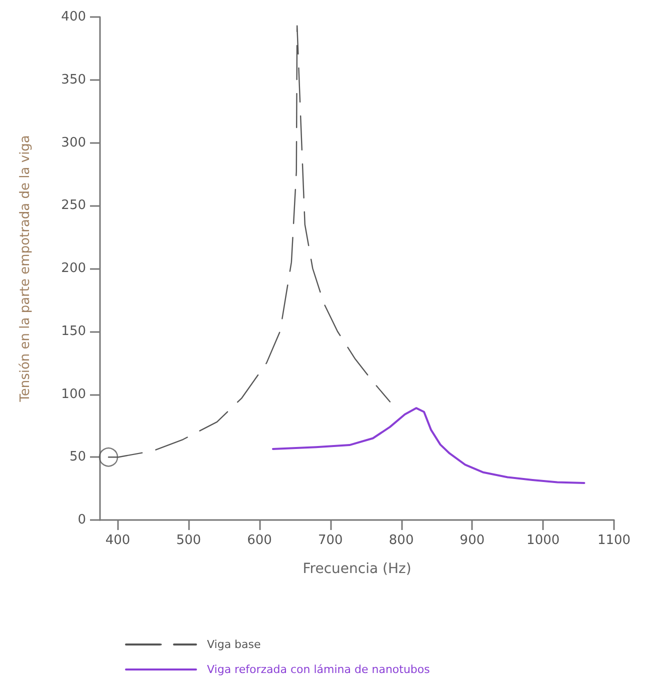 This screenshot has width=655, height=688. I want to click on line-series, so click(429, 445).